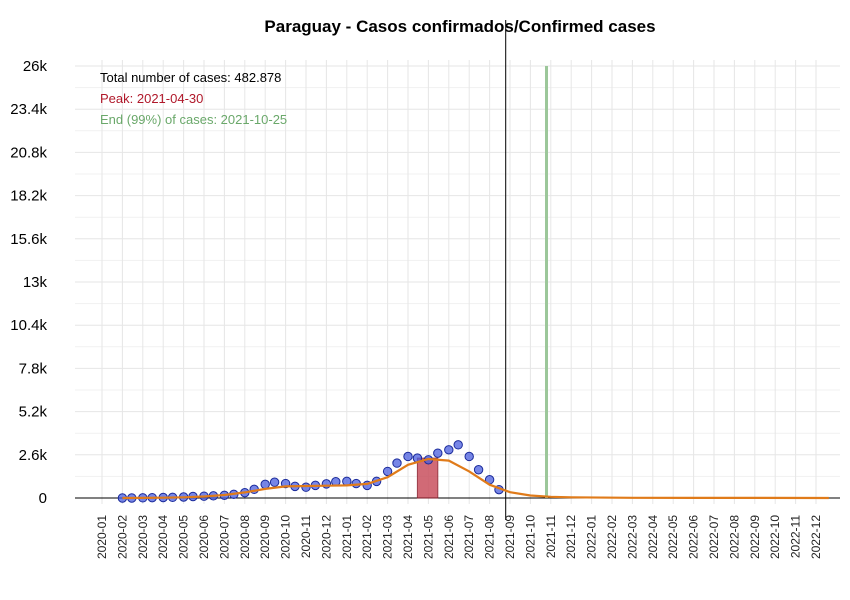 The image size is (850, 600). What do you see at coordinates (28, 196) in the screenshot?
I see `y-tick-label: 18.2k` at bounding box center [28, 196].